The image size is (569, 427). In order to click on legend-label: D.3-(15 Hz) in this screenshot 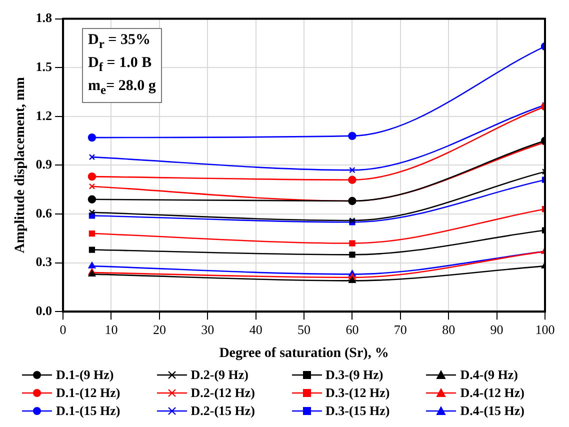, I will do `click(358, 410)`.